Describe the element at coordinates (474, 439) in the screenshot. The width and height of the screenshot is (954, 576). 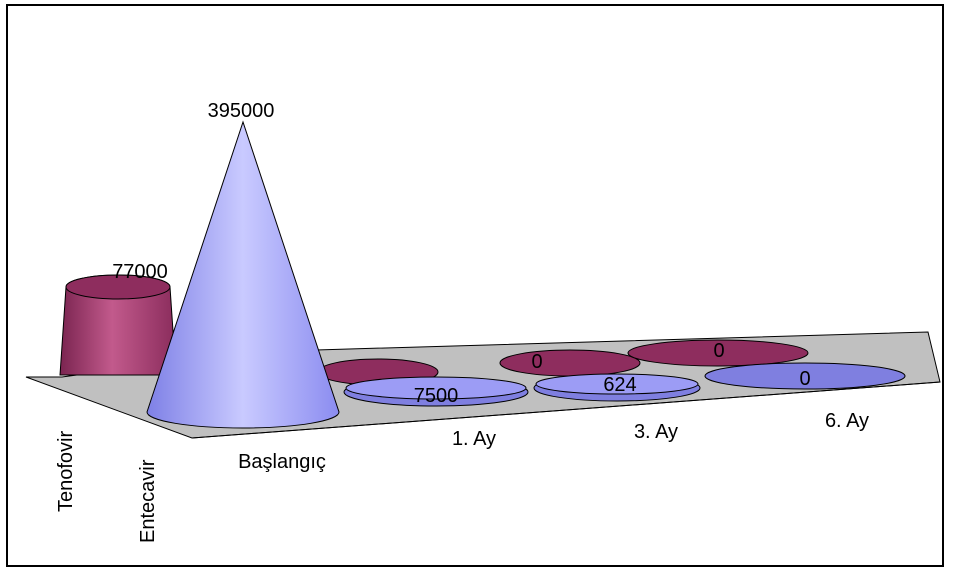
I see `category-label-1: 1. Ay` at that location.